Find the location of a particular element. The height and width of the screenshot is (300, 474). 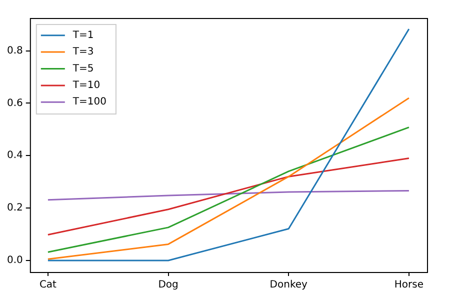

y-tick-label: 0.6 is located at coordinates (14, 103).